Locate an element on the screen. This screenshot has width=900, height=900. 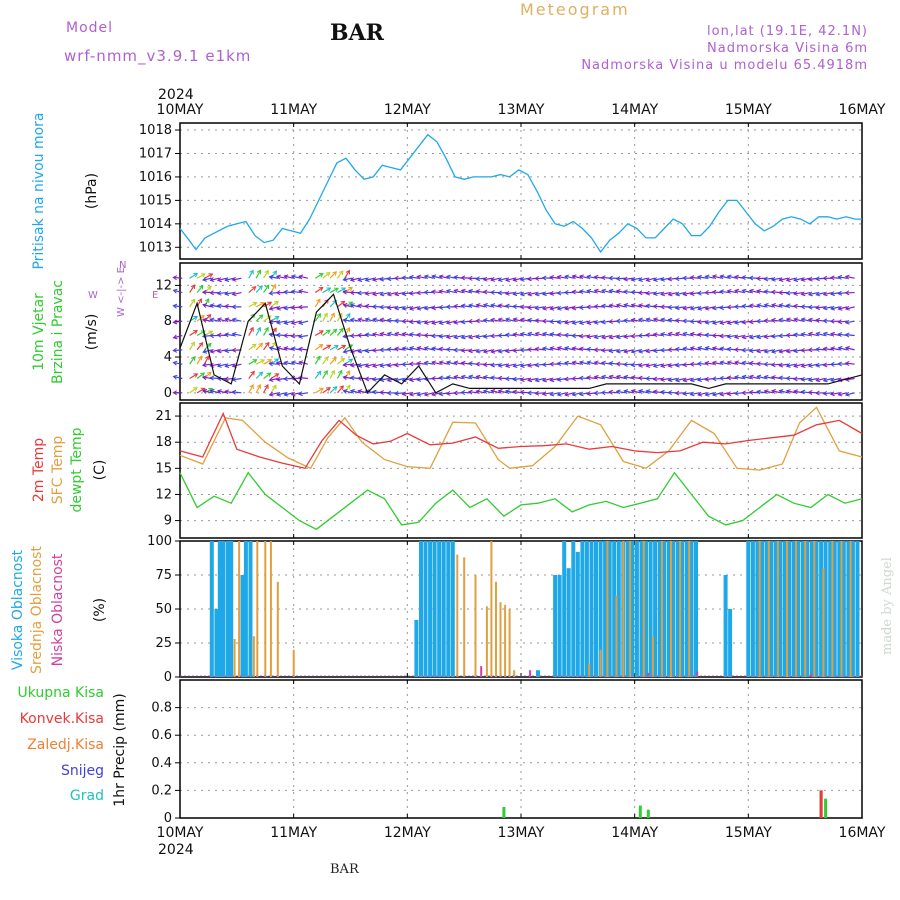
precip-unit: 1hr Precip (mm) is located at coordinates (120, 749).